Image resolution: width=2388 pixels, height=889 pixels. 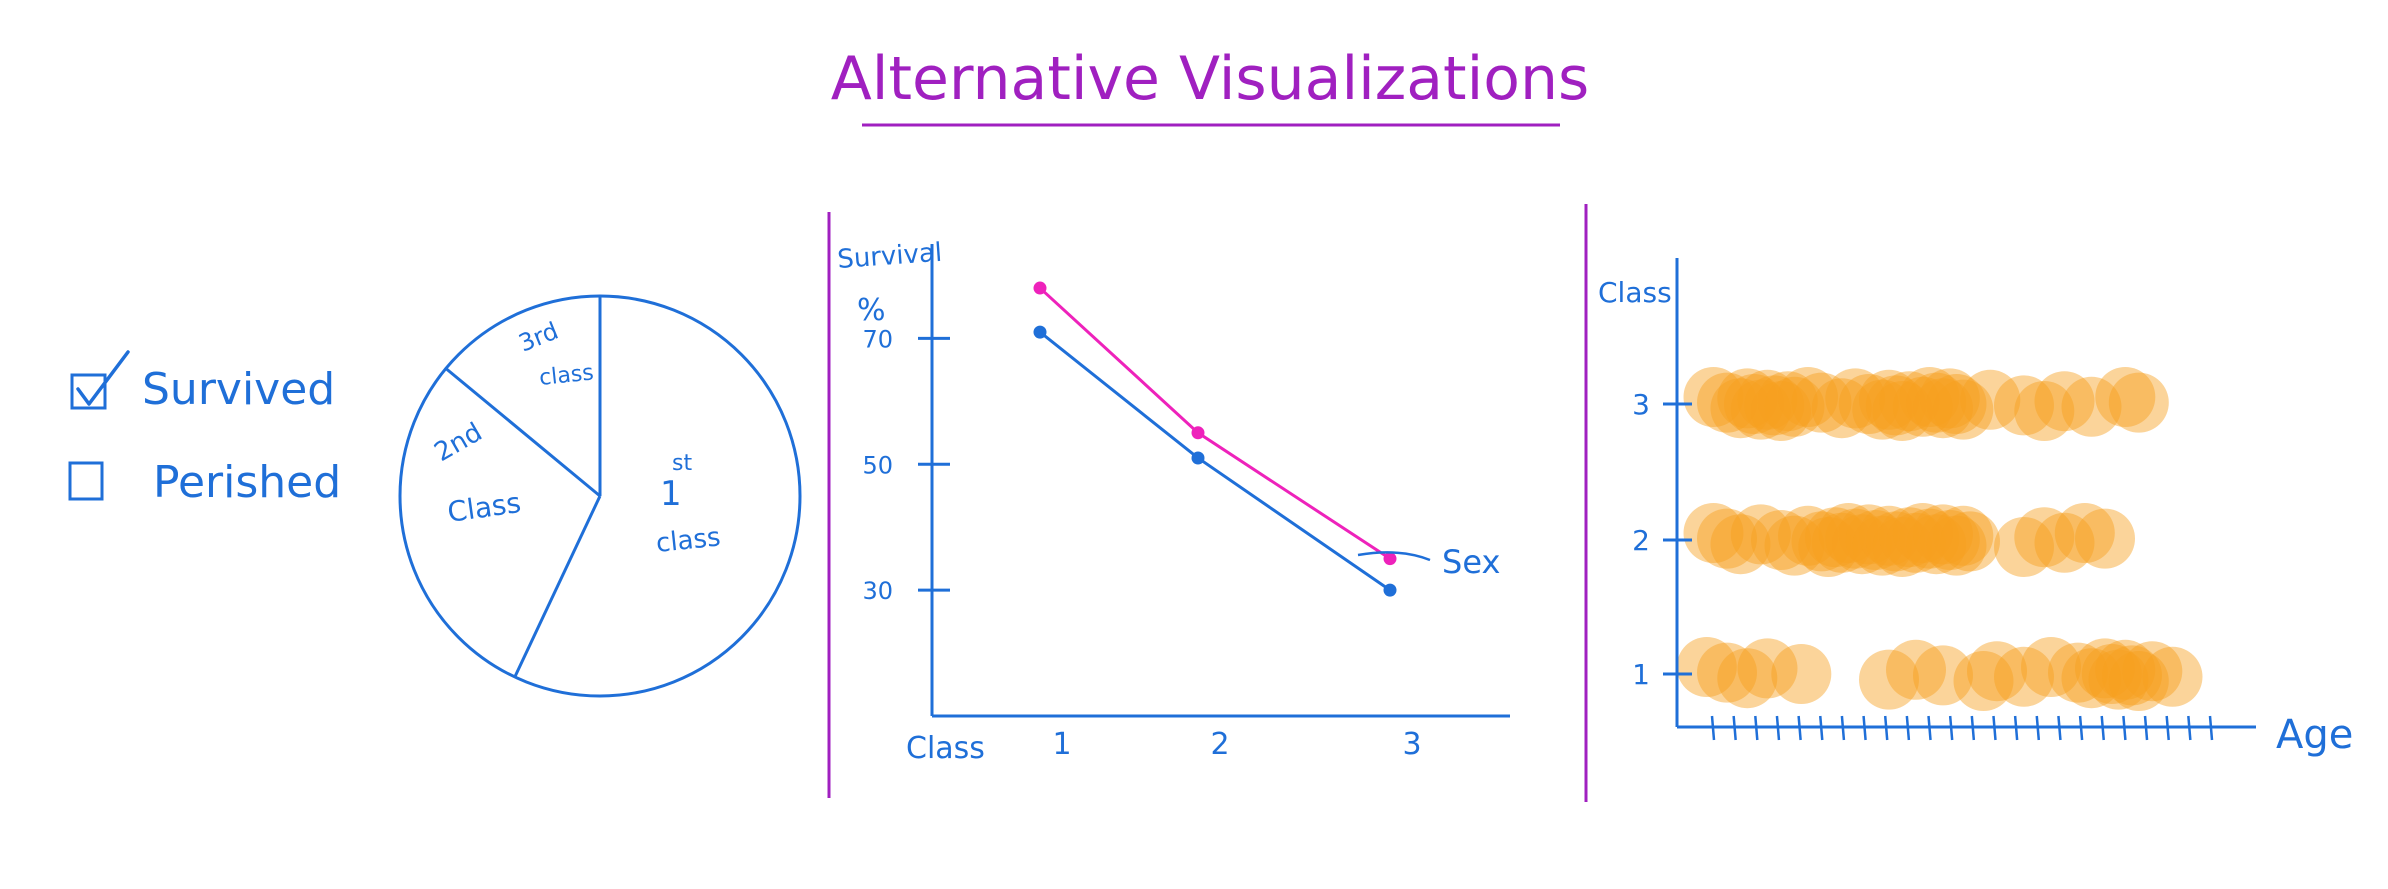 I want to click on checkmark-icon, so click(x=103, y=378).